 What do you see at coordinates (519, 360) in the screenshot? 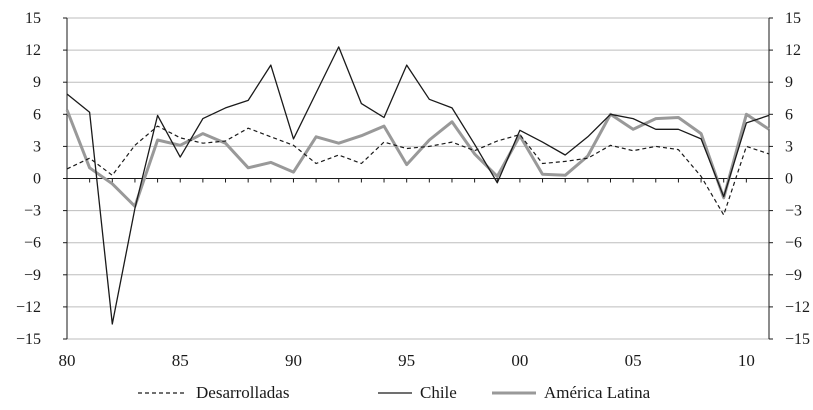
I see `x-tick-label: 00` at bounding box center [519, 360].